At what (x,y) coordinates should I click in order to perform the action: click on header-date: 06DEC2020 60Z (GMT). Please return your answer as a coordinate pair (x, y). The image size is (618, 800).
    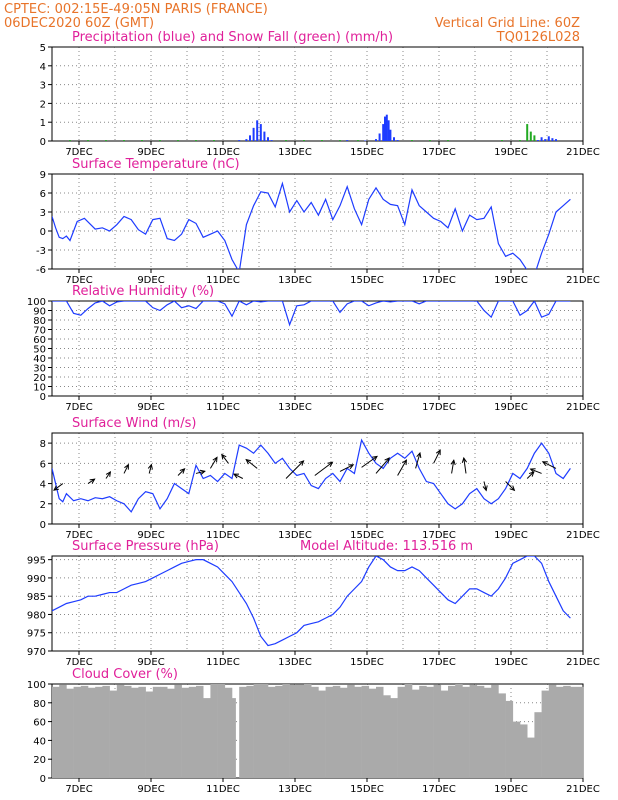
    Looking at the image, I should click on (79, 23).